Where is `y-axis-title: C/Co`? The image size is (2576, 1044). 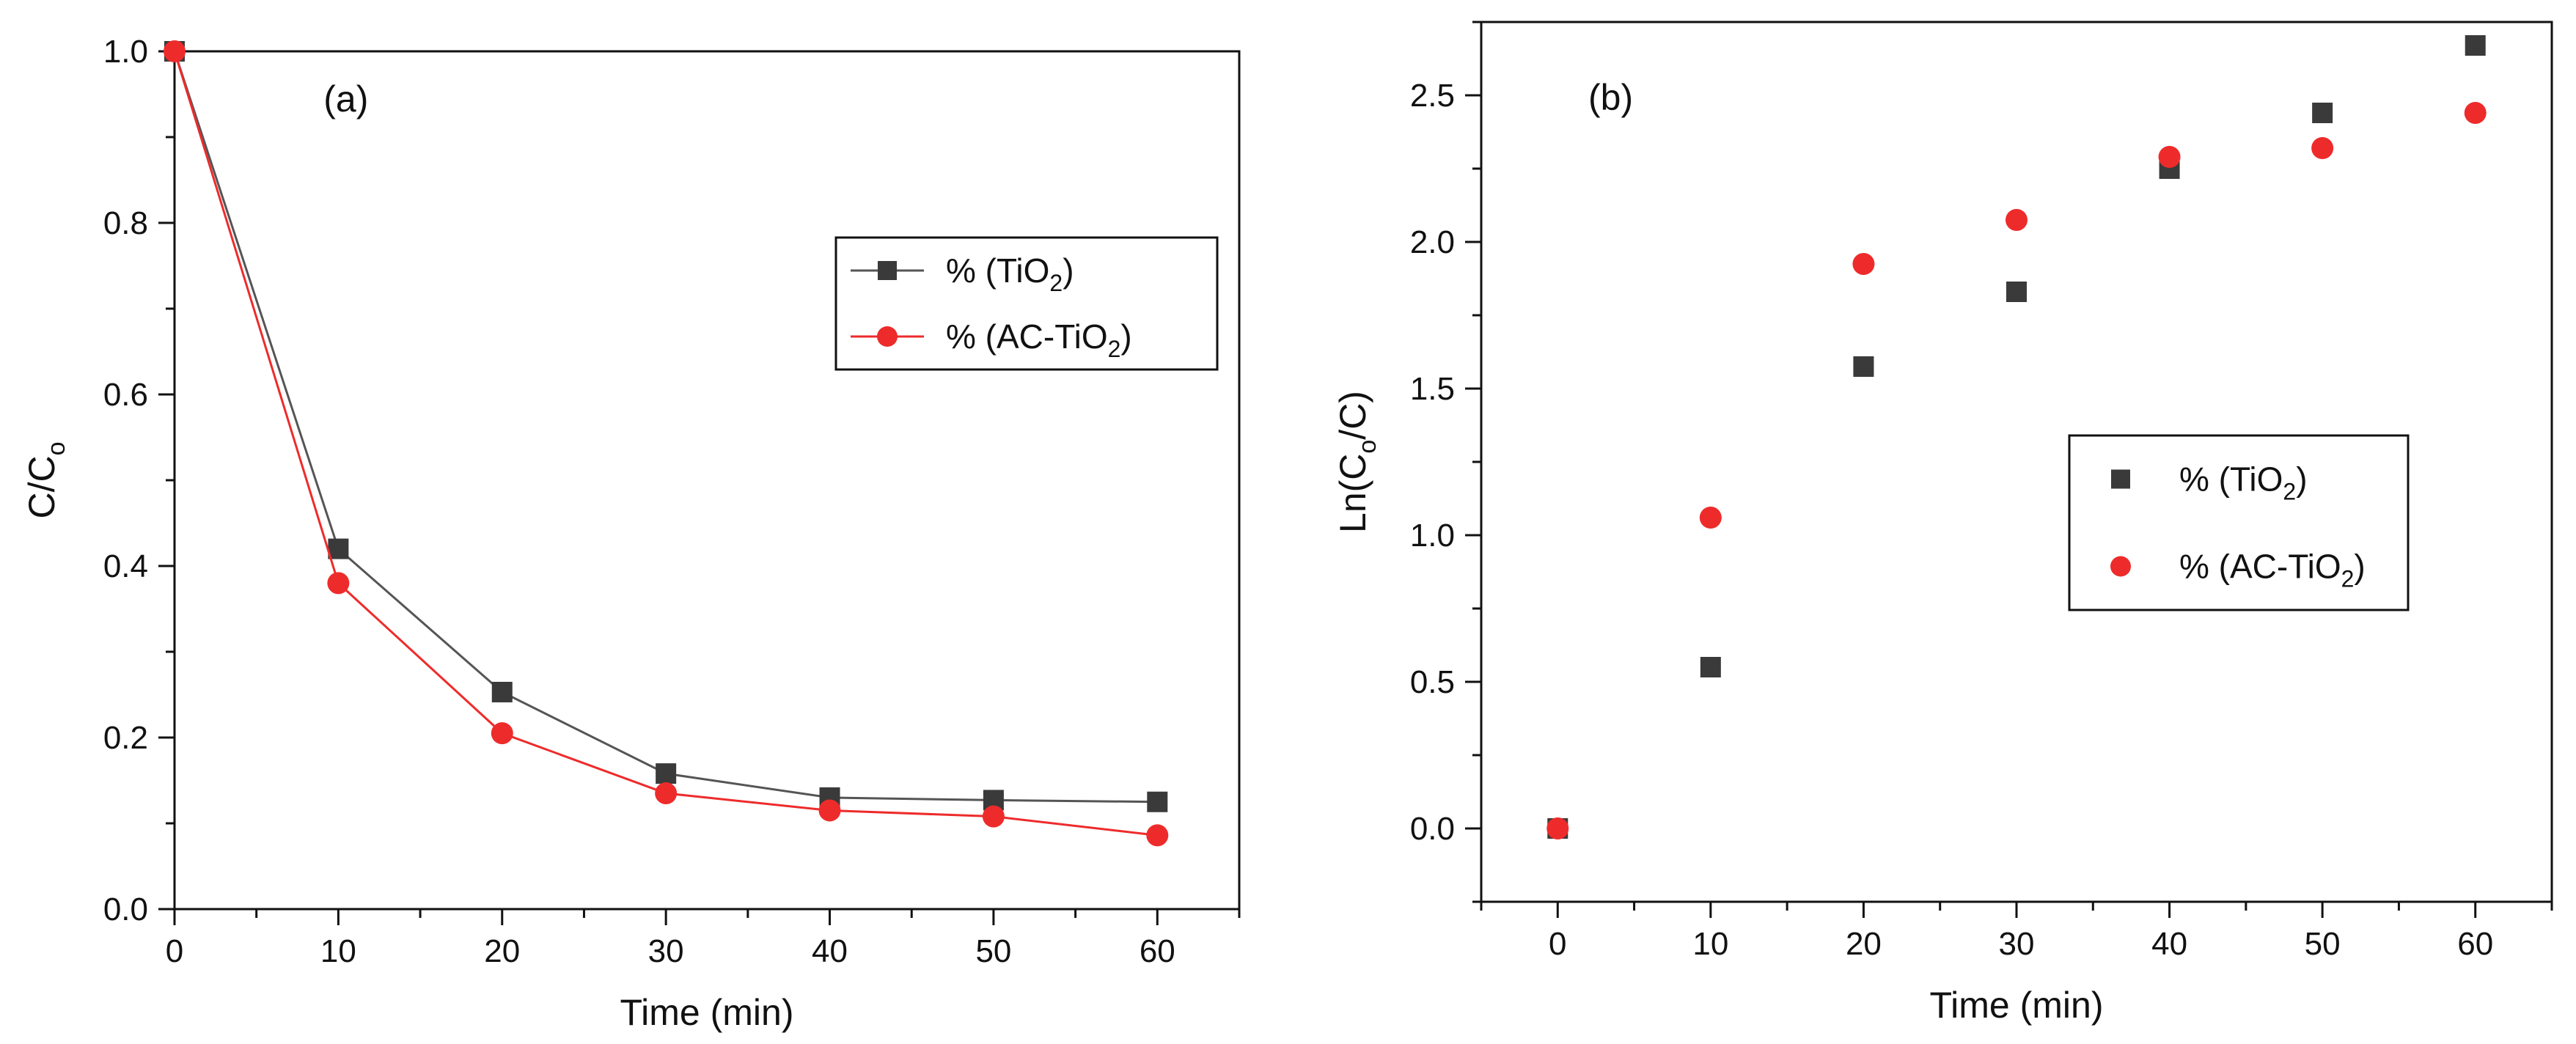 y-axis-title: C/Co is located at coordinates (46, 479).